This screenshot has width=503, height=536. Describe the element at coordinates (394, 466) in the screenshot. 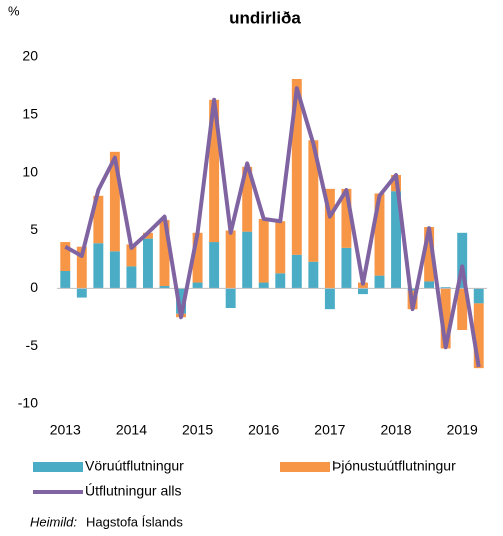

I see `legend-label: Þjónustuútflutningur` at that location.